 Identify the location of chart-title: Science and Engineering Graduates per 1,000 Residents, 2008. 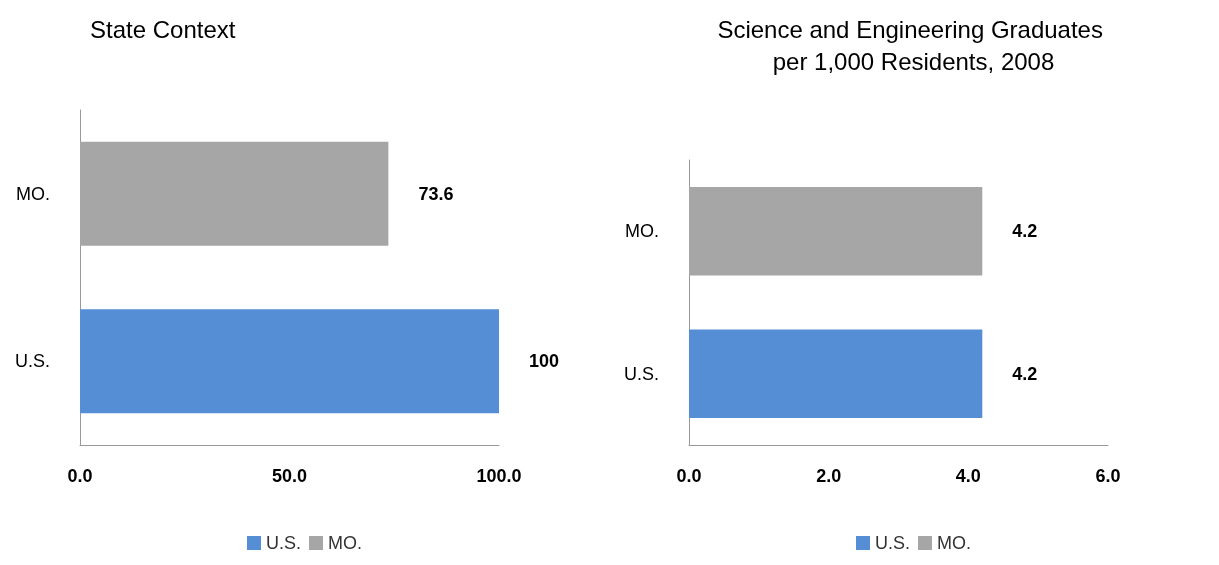
(913, 45).